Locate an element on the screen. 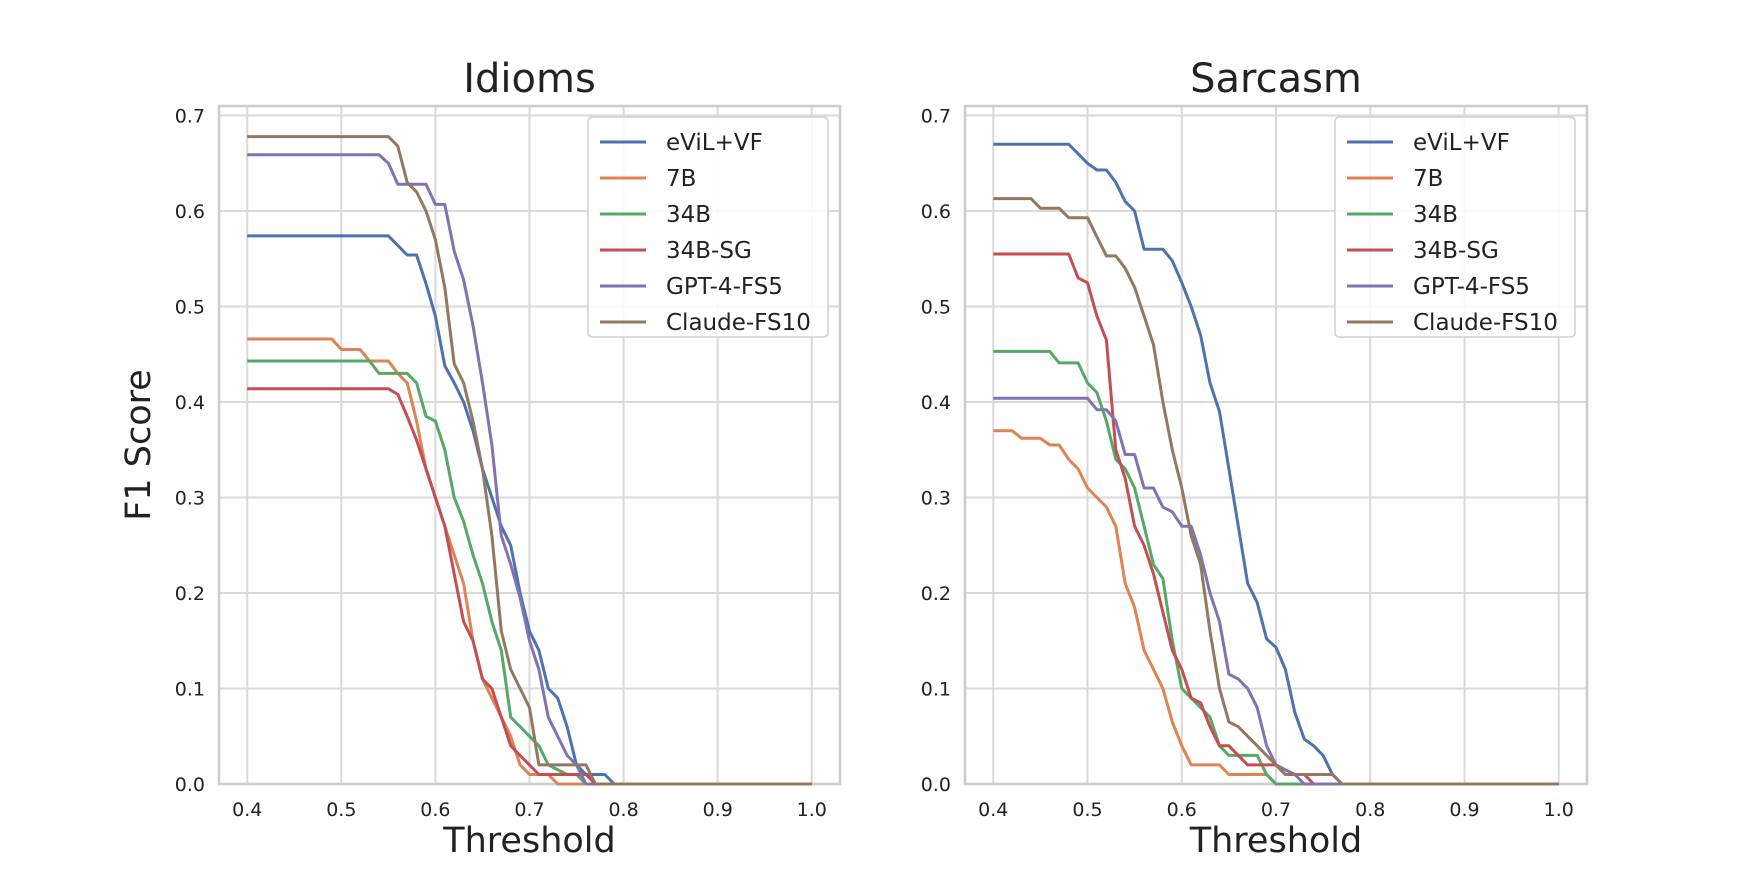  chart-title: Idioms is located at coordinates (529, 79).